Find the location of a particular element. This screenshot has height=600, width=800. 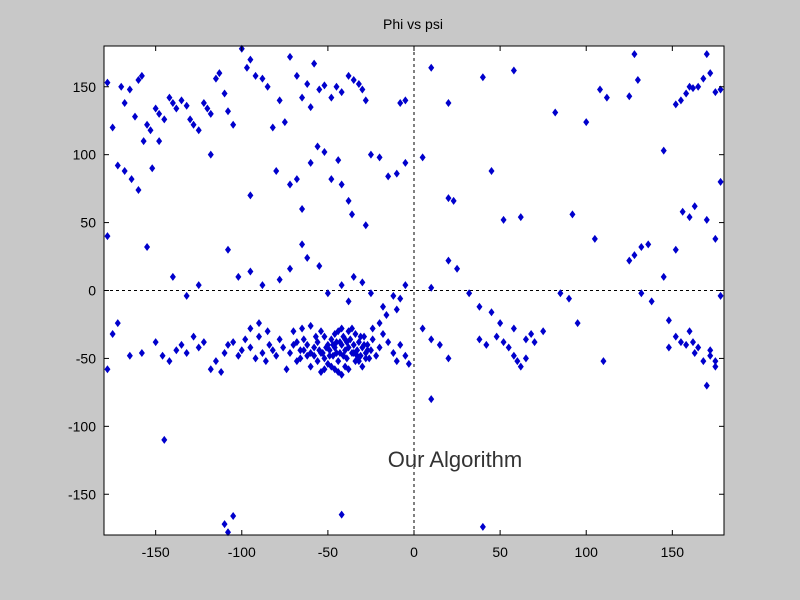

y-tick-label: 100 is located at coordinates (85, 155).